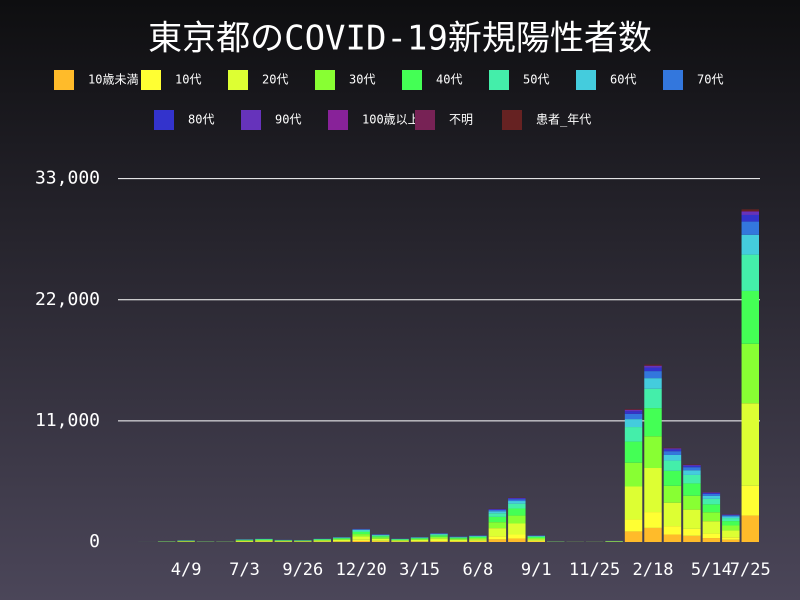  What do you see at coordinates (653, 570) in the screenshot?
I see `x-tick-label: 2/18` at bounding box center [653, 570].